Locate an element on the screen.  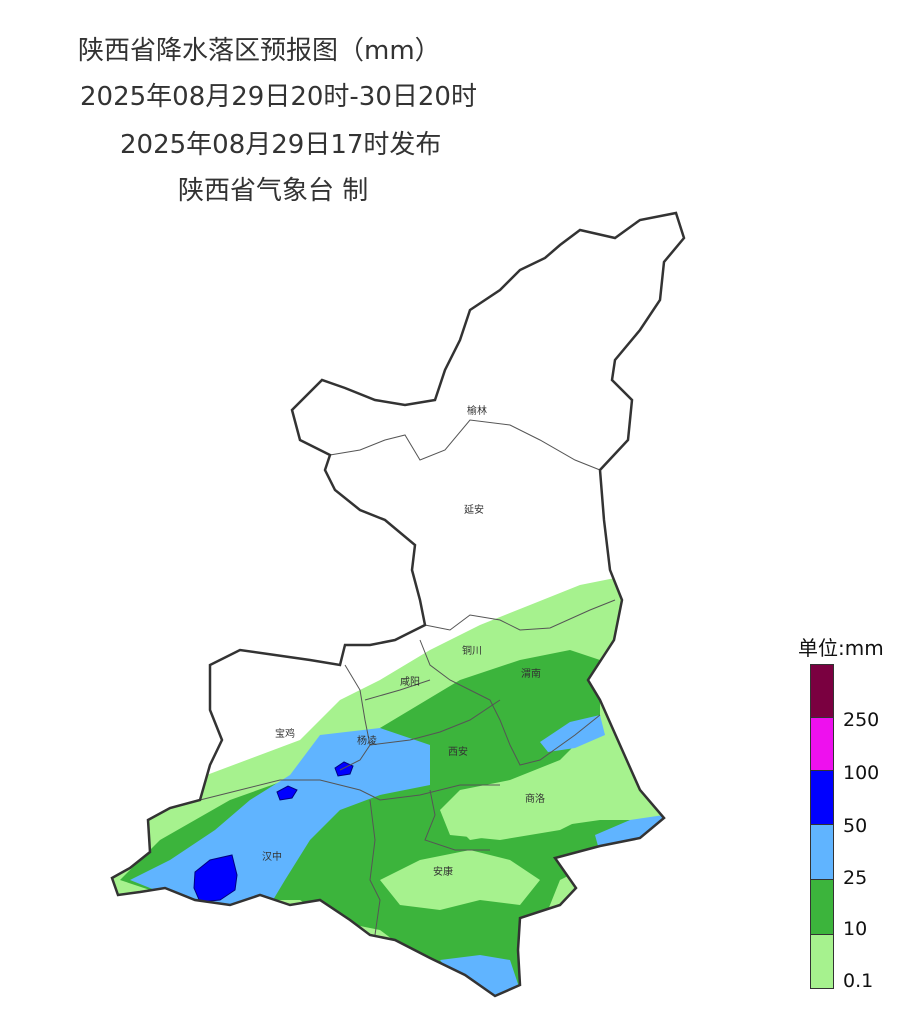
light-rain-patch-shangluo is located at coordinates (535, 790).